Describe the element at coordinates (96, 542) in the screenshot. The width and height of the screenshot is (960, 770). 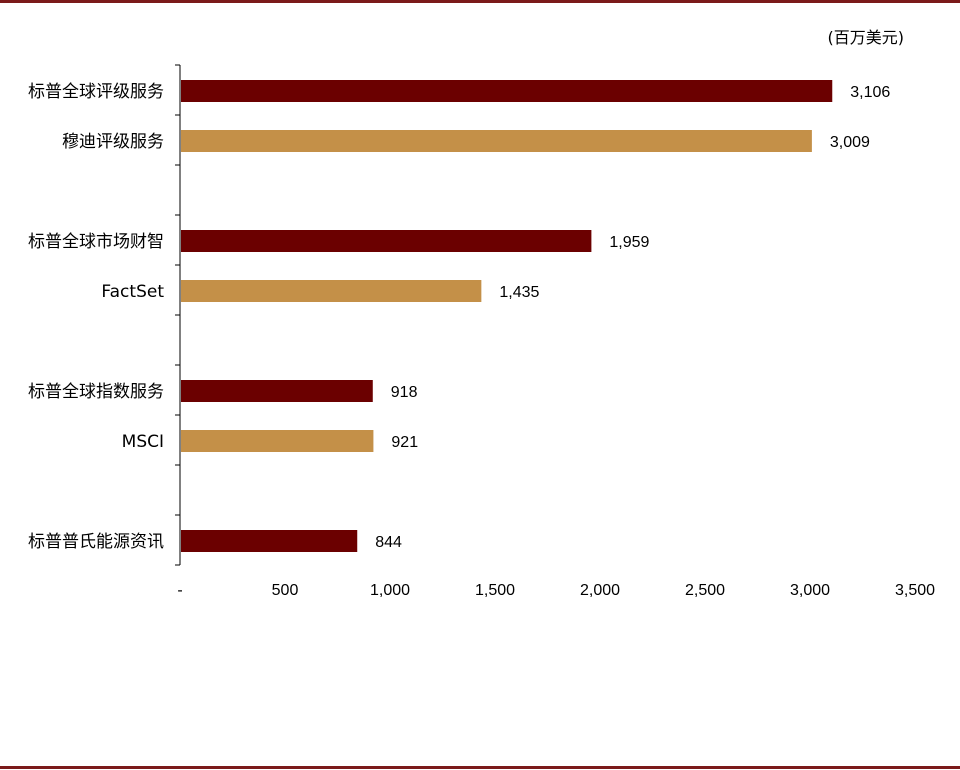
I see `category-label: 标普普氏能源资讯` at that location.